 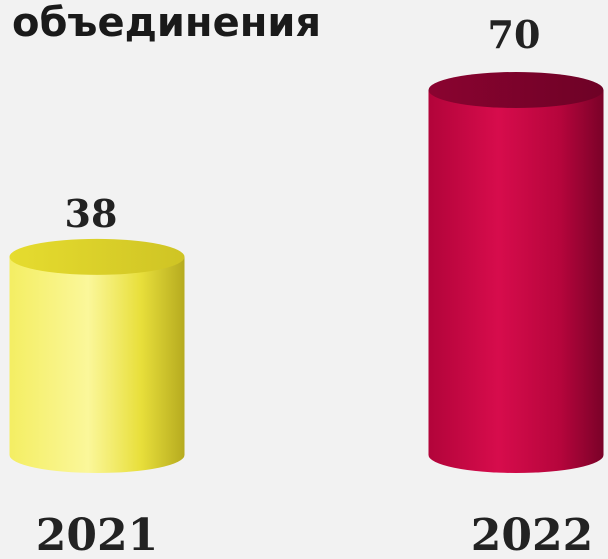 I want to click on bar-2021, so click(x=97, y=355).